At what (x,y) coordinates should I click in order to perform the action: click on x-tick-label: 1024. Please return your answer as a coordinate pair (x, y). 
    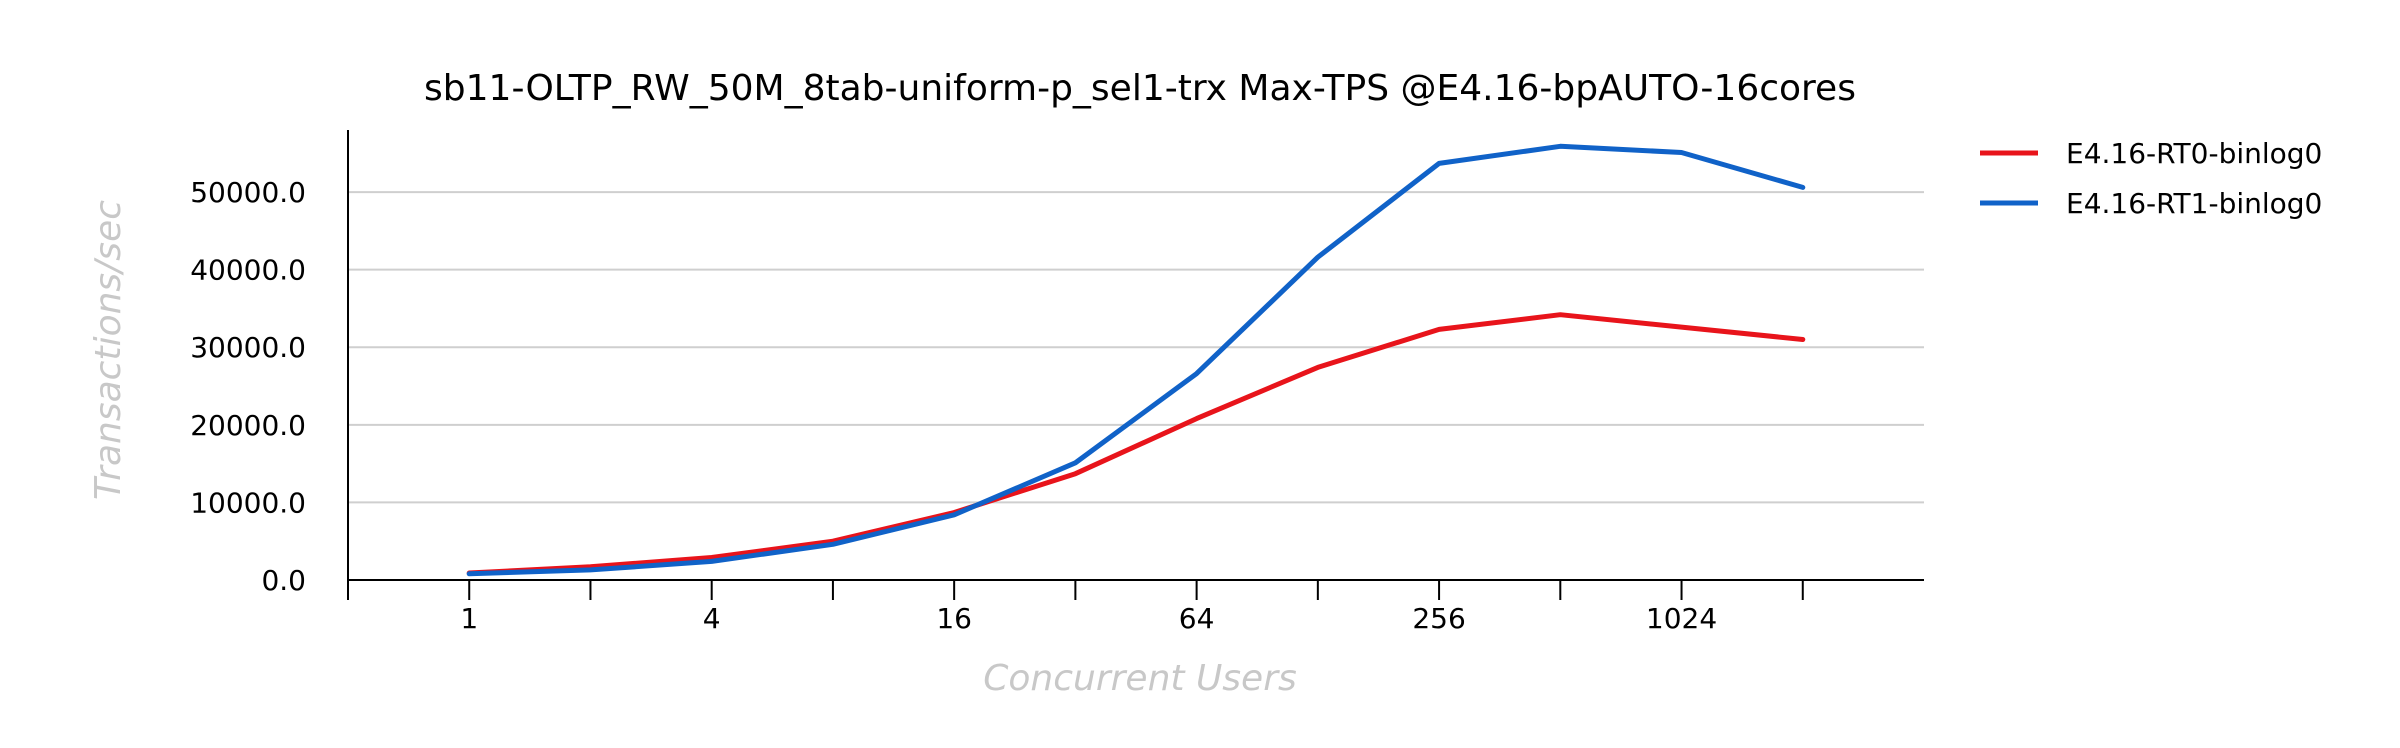
    Looking at the image, I should click on (1681, 618).